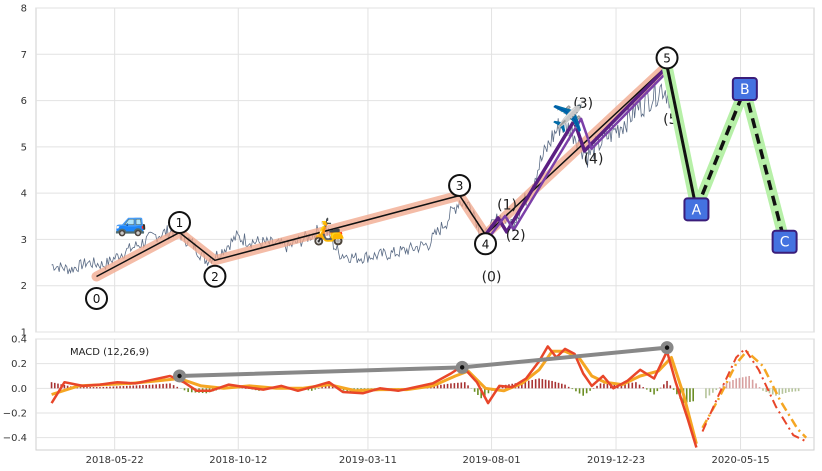  I want to click on price-y-tick-label: 1, so click(24, 333).